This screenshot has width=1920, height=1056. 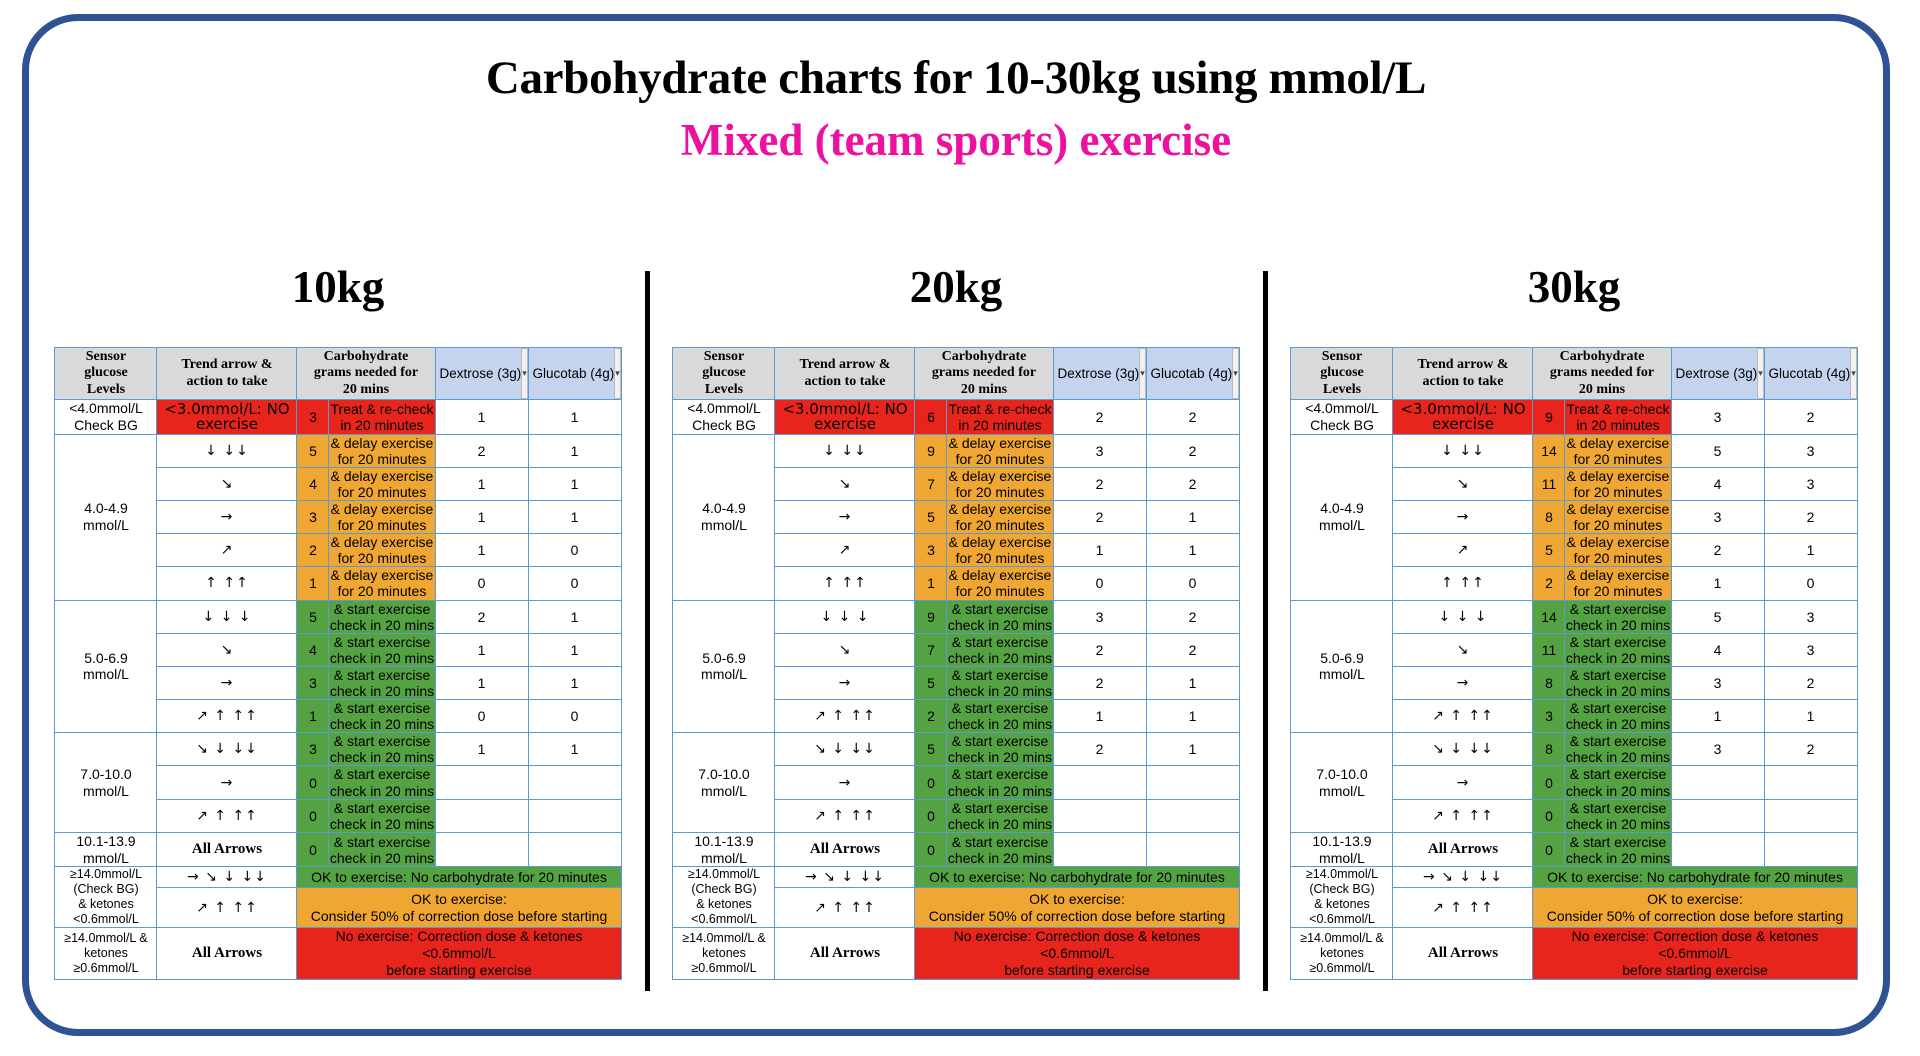 What do you see at coordinates (573, 373) in the screenshot?
I see `header-glucotab-label: Glucotab (4g)` at bounding box center [573, 373].